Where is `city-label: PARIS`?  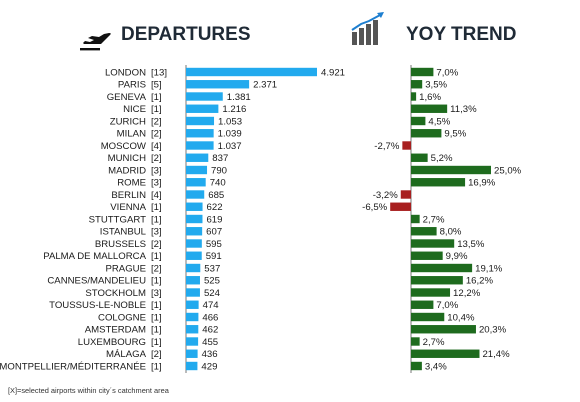 city-label: PARIS is located at coordinates (132, 85).